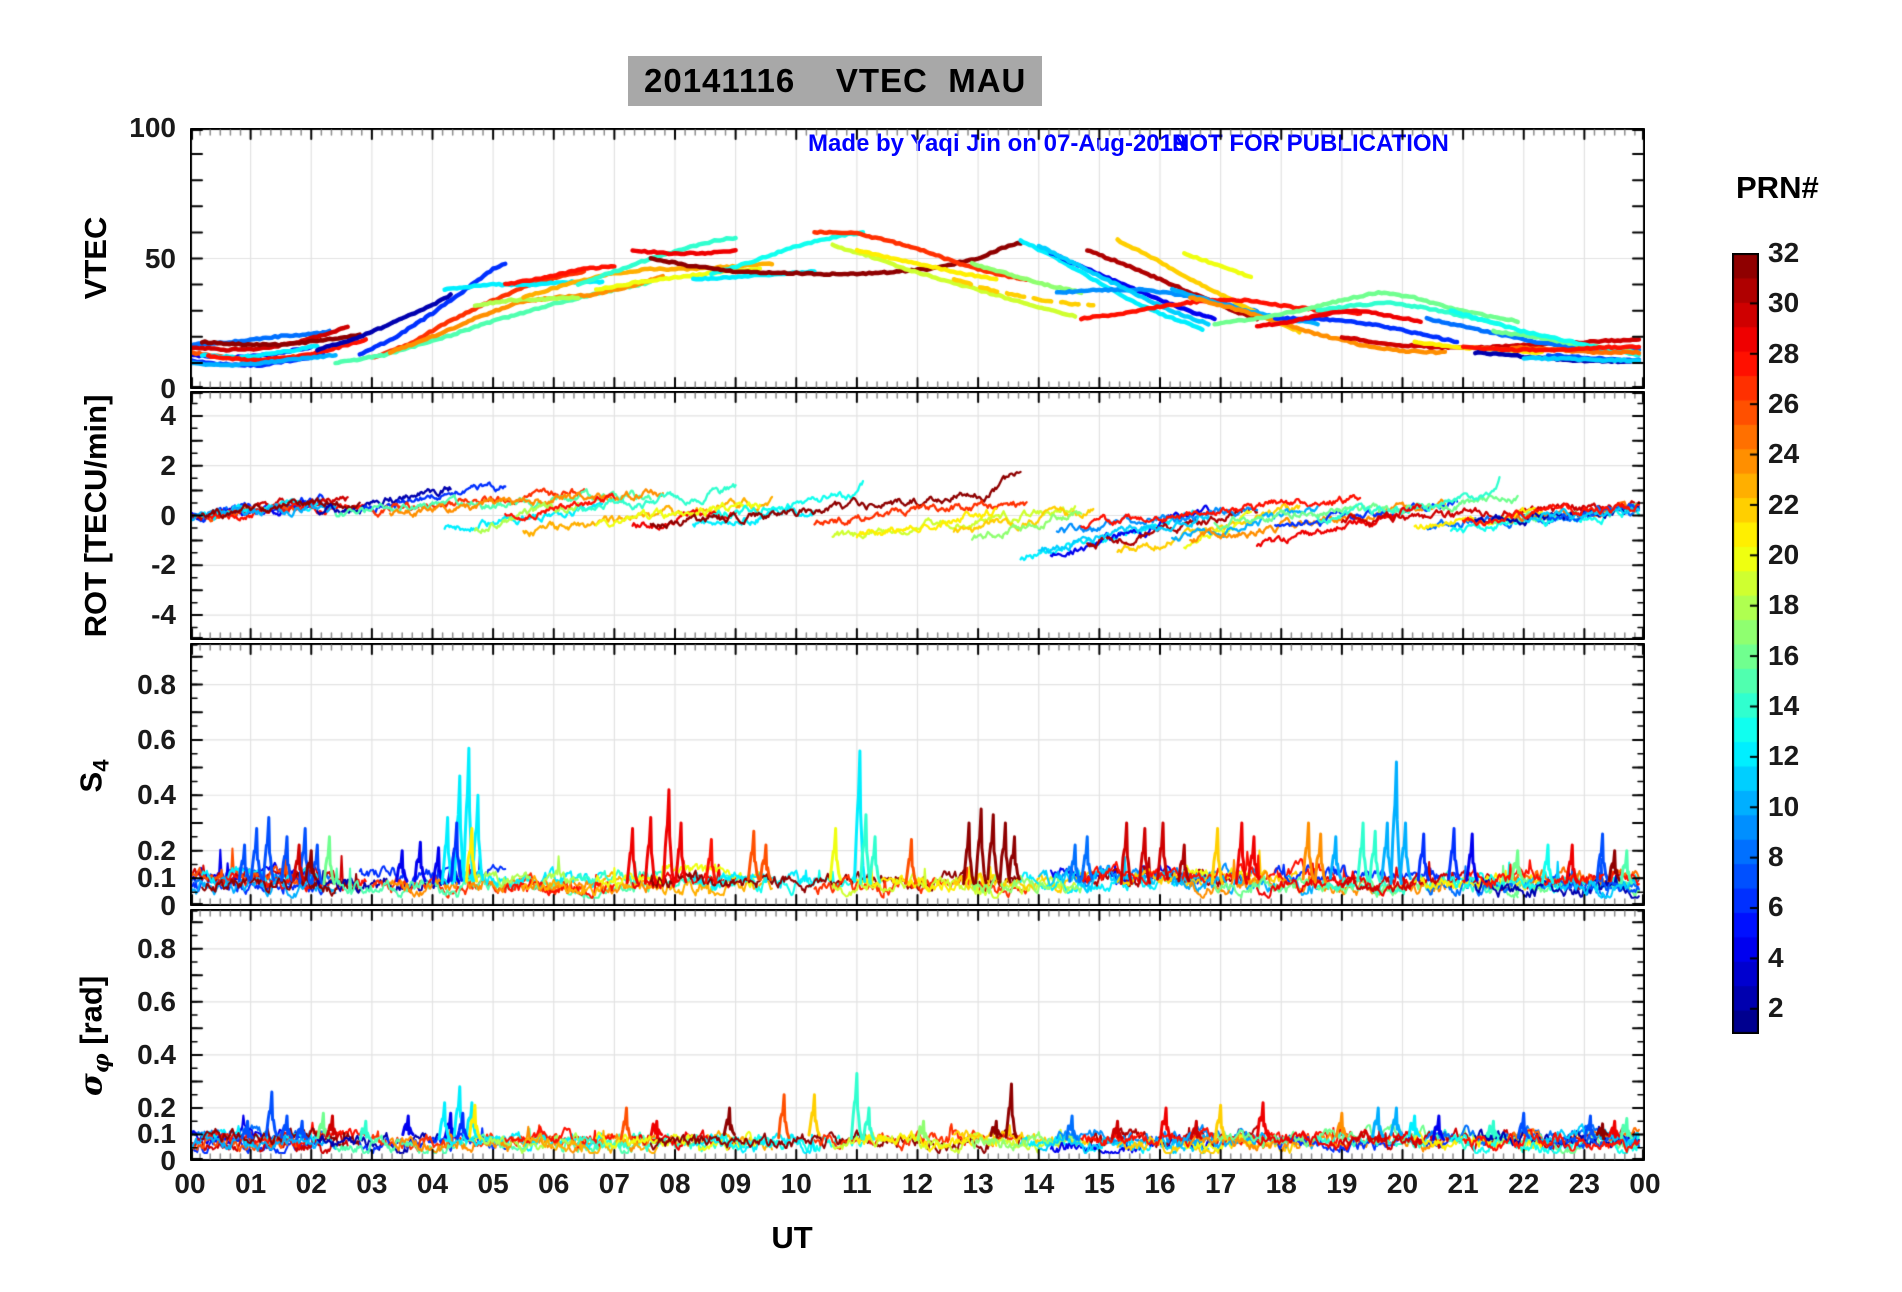  What do you see at coordinates (156, 1001) in the screenshot?
I see `sigma_phi-ytick-label: 0.6` at bounding box center [156, 1001].